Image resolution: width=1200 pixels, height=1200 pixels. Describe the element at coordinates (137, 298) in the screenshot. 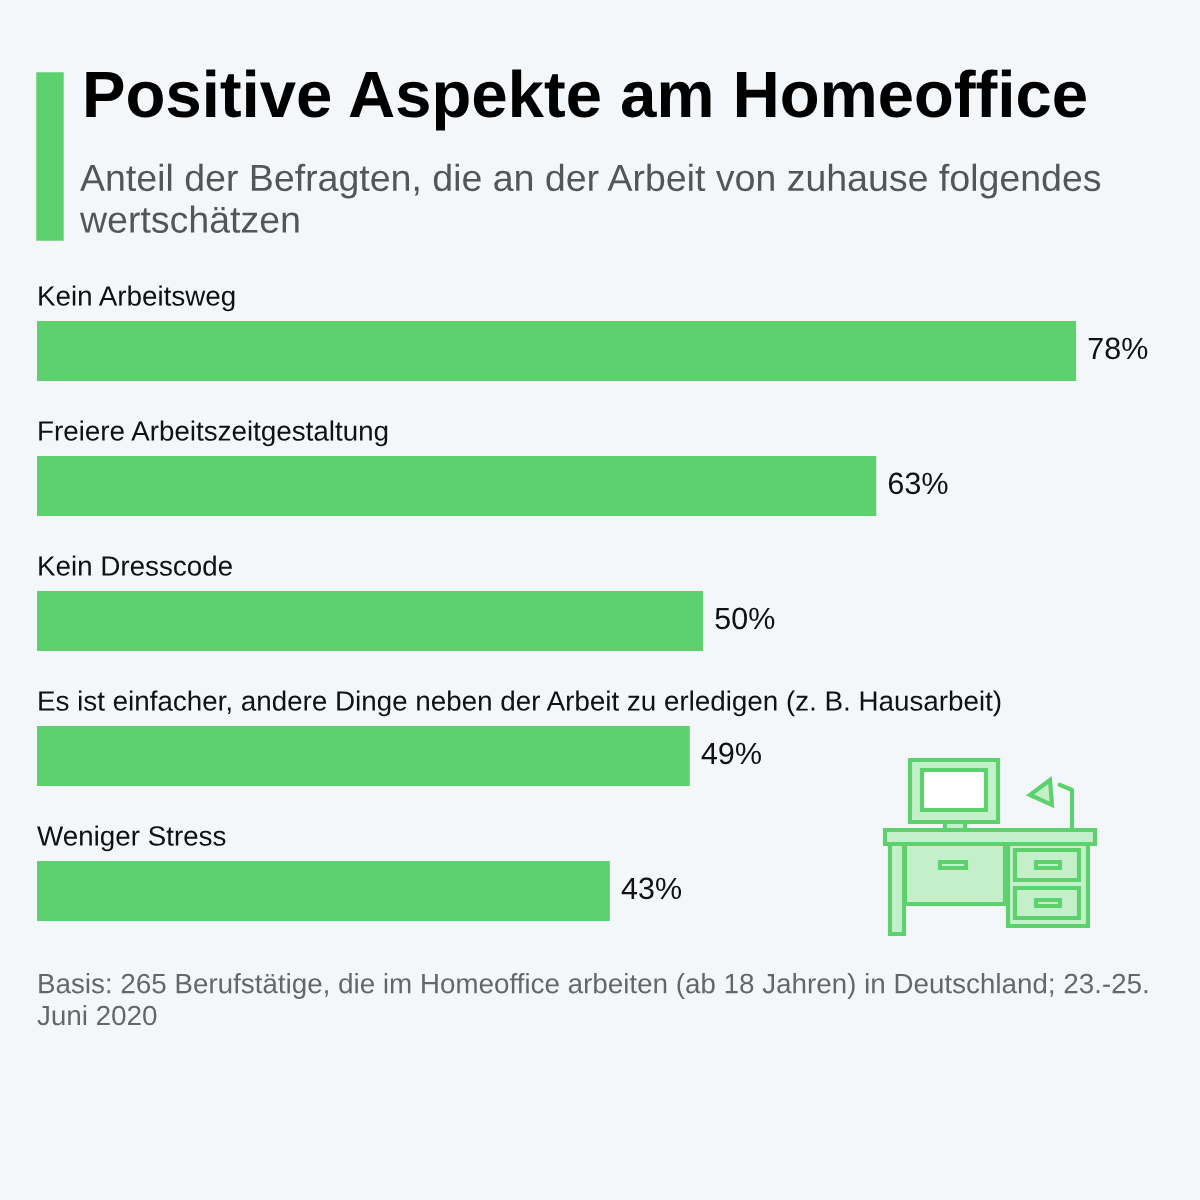

I see `y-tick-label: Kein Arbeitsweg` at that location.